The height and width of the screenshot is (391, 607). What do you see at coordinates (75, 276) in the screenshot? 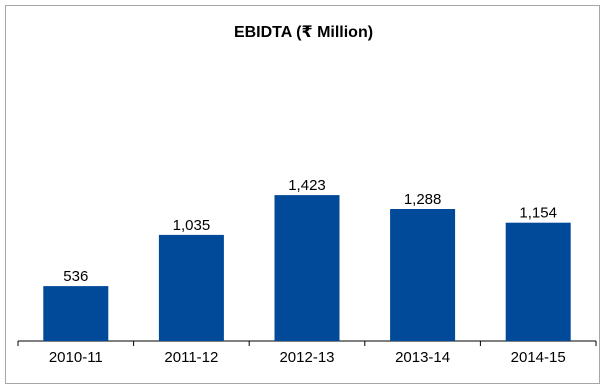
I see `data-label-2010-11: 536` at bounding box center [75, 276].